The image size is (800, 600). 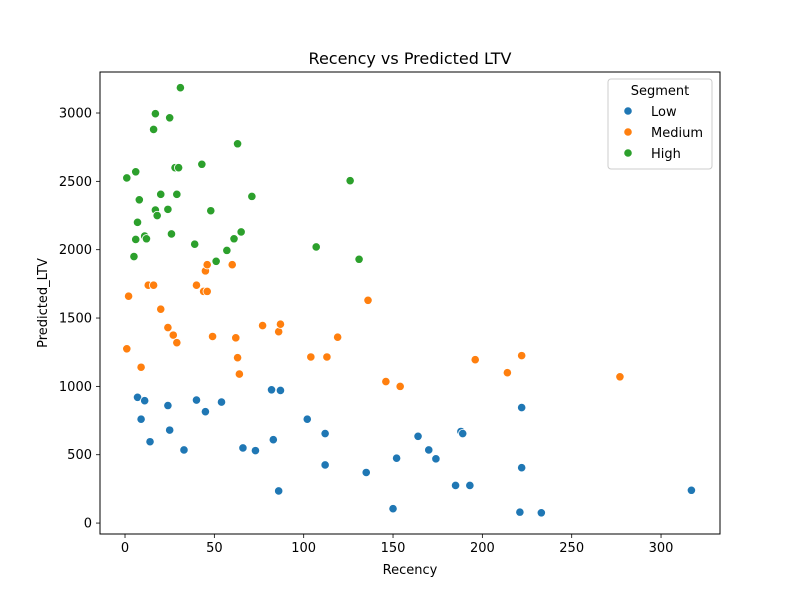 What do you see at coordinates (660, 91) in the screenshot?
I see `legend-title: Segment` at bounding box center [660, 91].